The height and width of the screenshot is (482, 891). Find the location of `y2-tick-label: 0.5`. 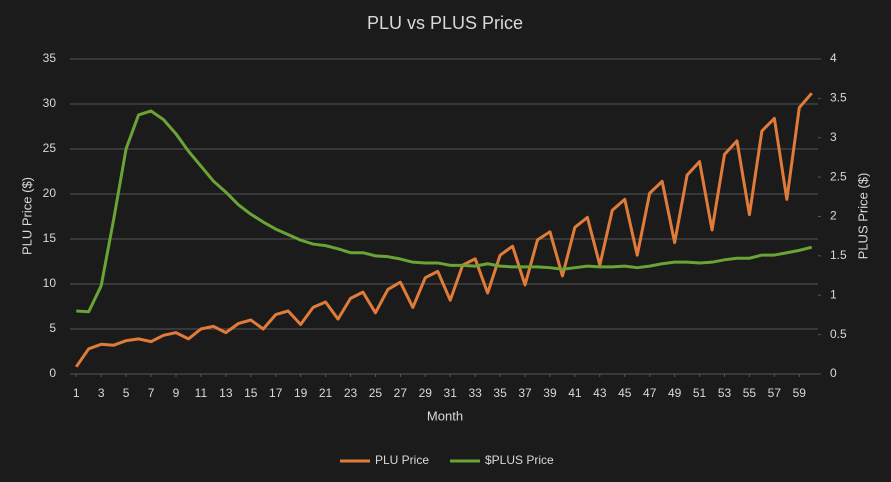

y2-tick-label: 0.5 is located at coordinates (838, 334).